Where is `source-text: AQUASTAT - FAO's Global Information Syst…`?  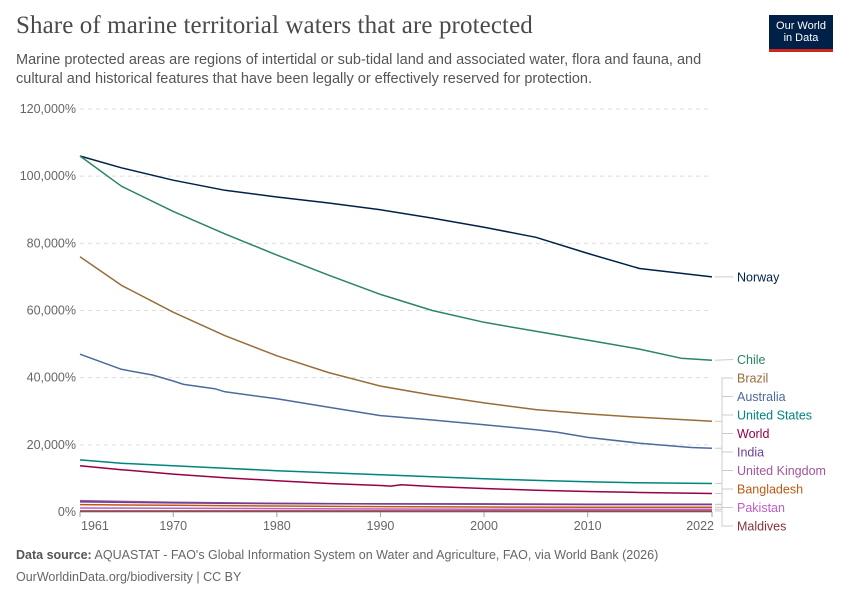 source-text: AQUASTAT - FAO's Global Information Syst… is located at coordinates (376, 555).